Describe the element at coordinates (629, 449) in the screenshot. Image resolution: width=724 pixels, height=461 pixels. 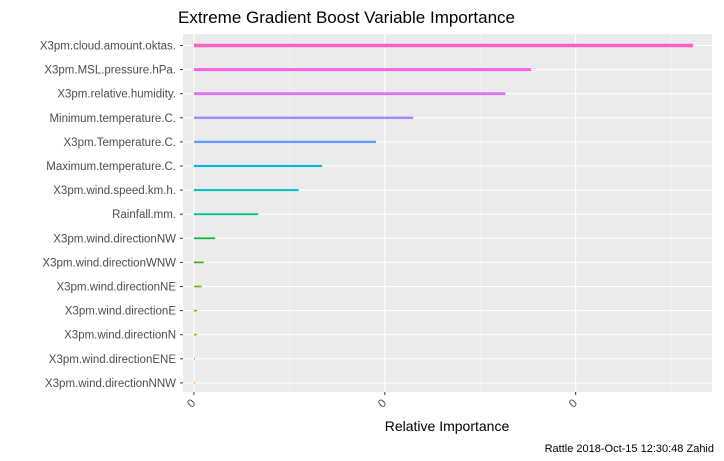
I see `chart-caption: Rattle 2018-Oct-15 12:30:48 Zahid` at that location.